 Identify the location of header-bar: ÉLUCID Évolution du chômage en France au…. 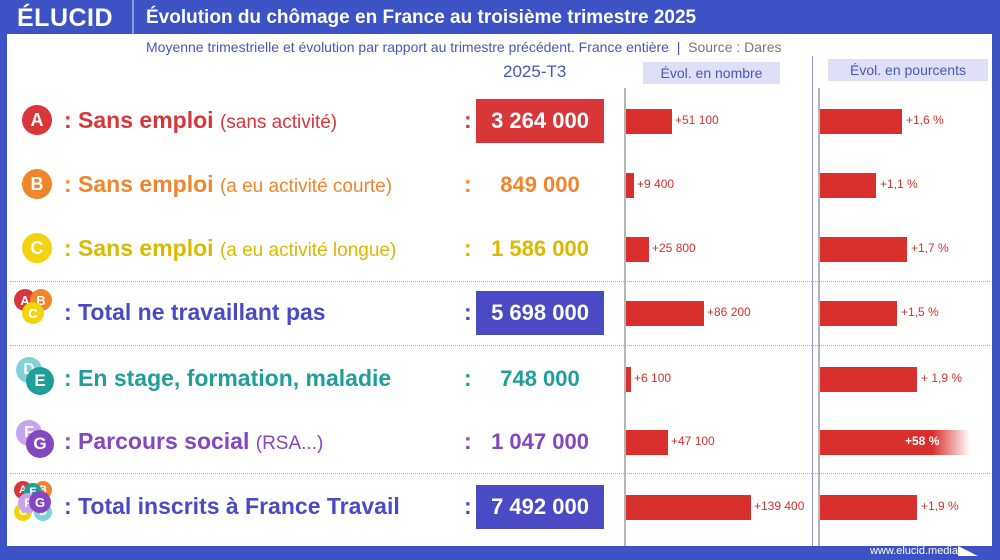
(500, 18).